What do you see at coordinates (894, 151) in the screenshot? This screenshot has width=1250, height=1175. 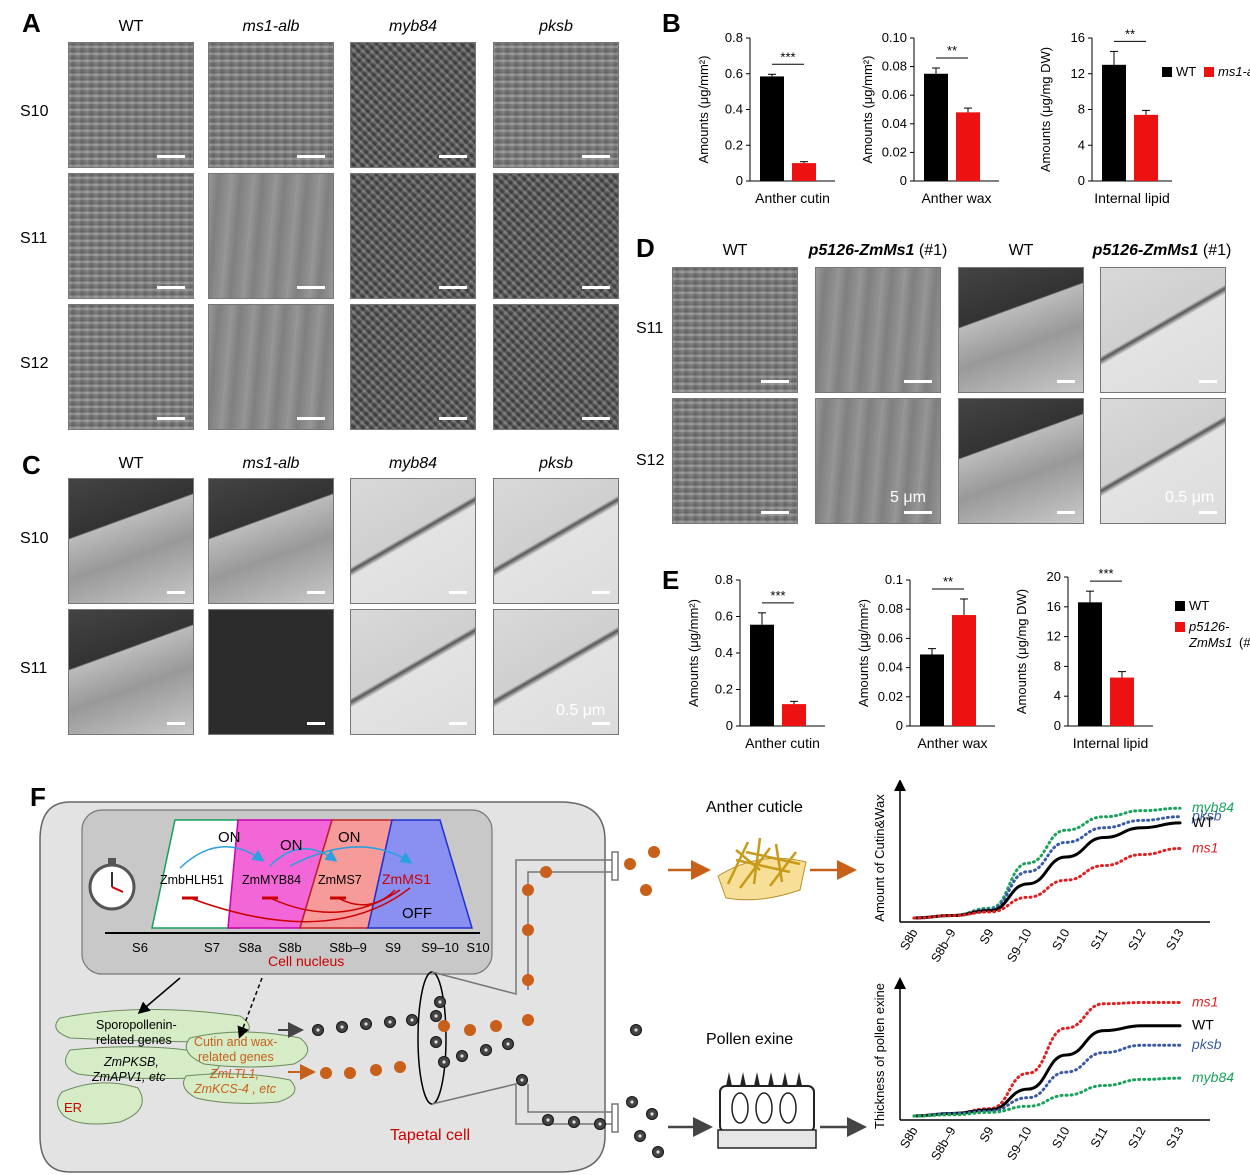 I see `y-tick-label: 0.02` at bounding box center [894, 151].